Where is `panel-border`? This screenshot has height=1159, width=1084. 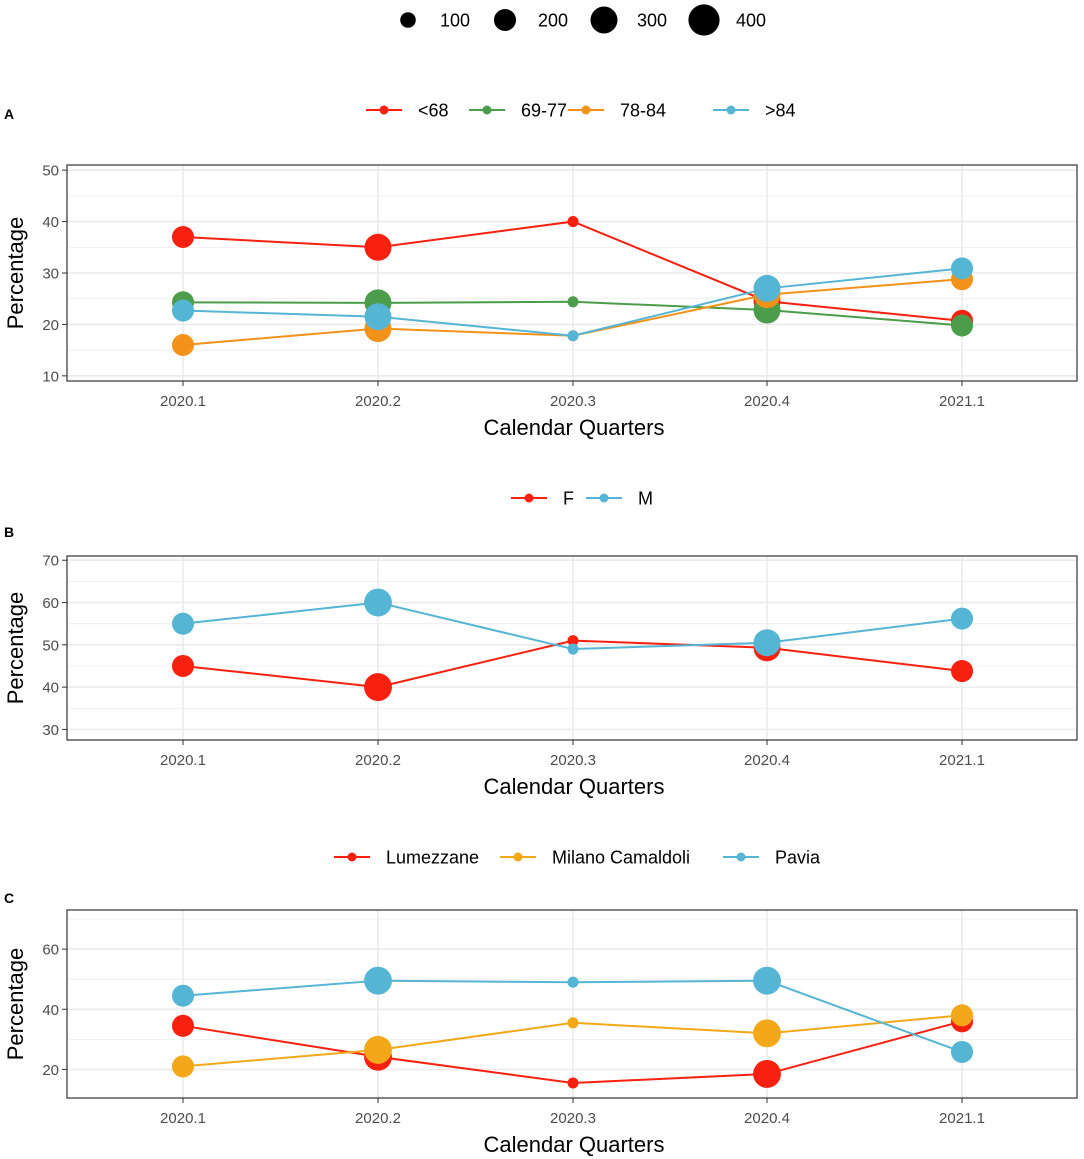 panel-border is located at coordinates (572, 648).